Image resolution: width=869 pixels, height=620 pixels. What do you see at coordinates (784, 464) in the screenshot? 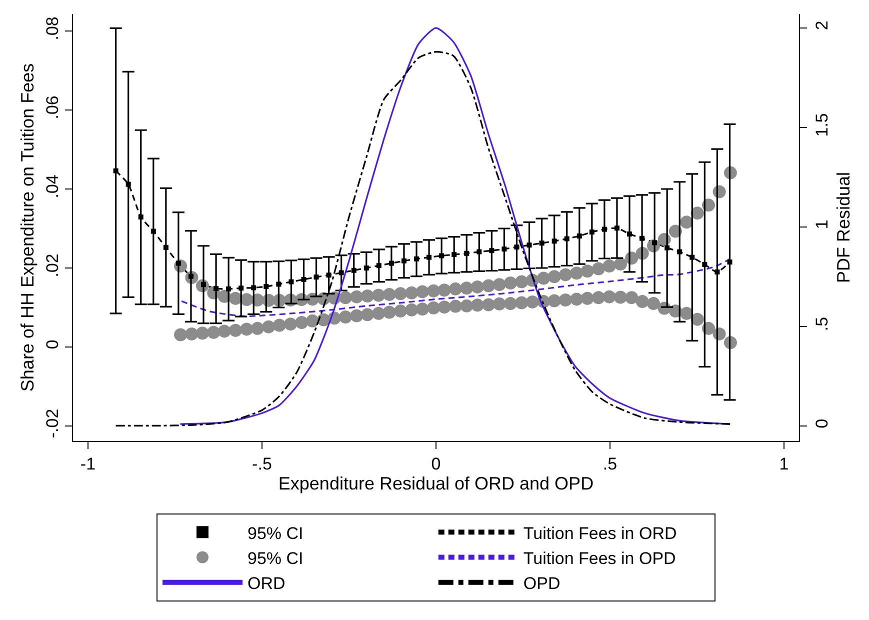
I see `x-tick-label: 1` at bounding box center [784, 464].